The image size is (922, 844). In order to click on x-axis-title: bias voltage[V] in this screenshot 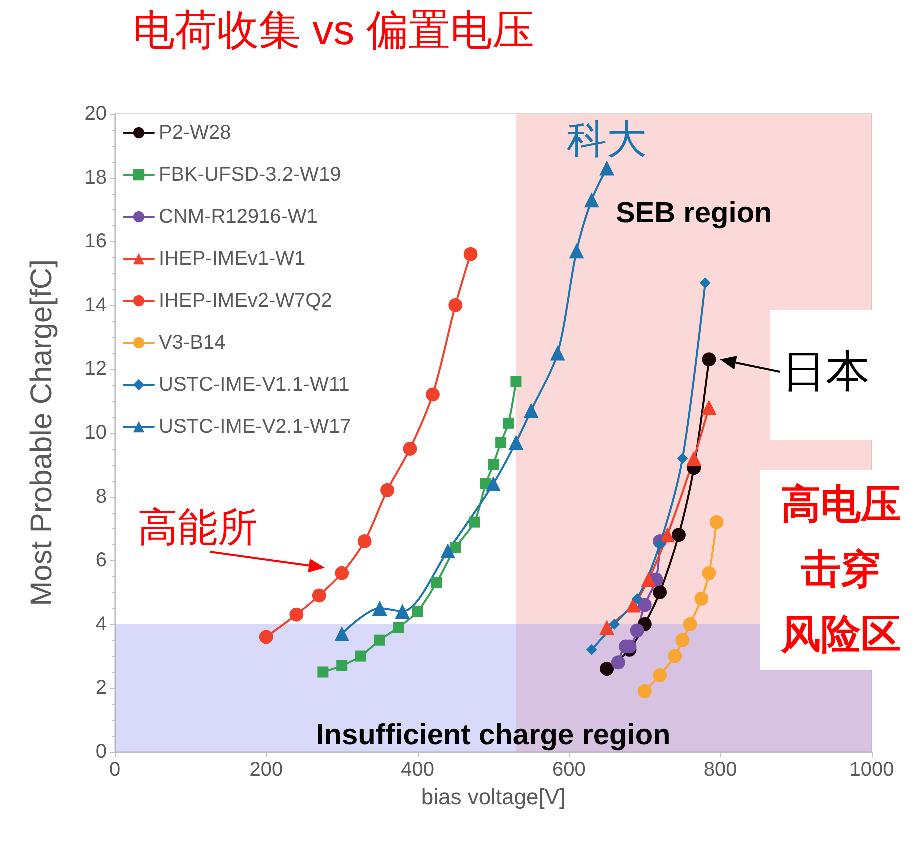, I will do `click(493, 797)`.